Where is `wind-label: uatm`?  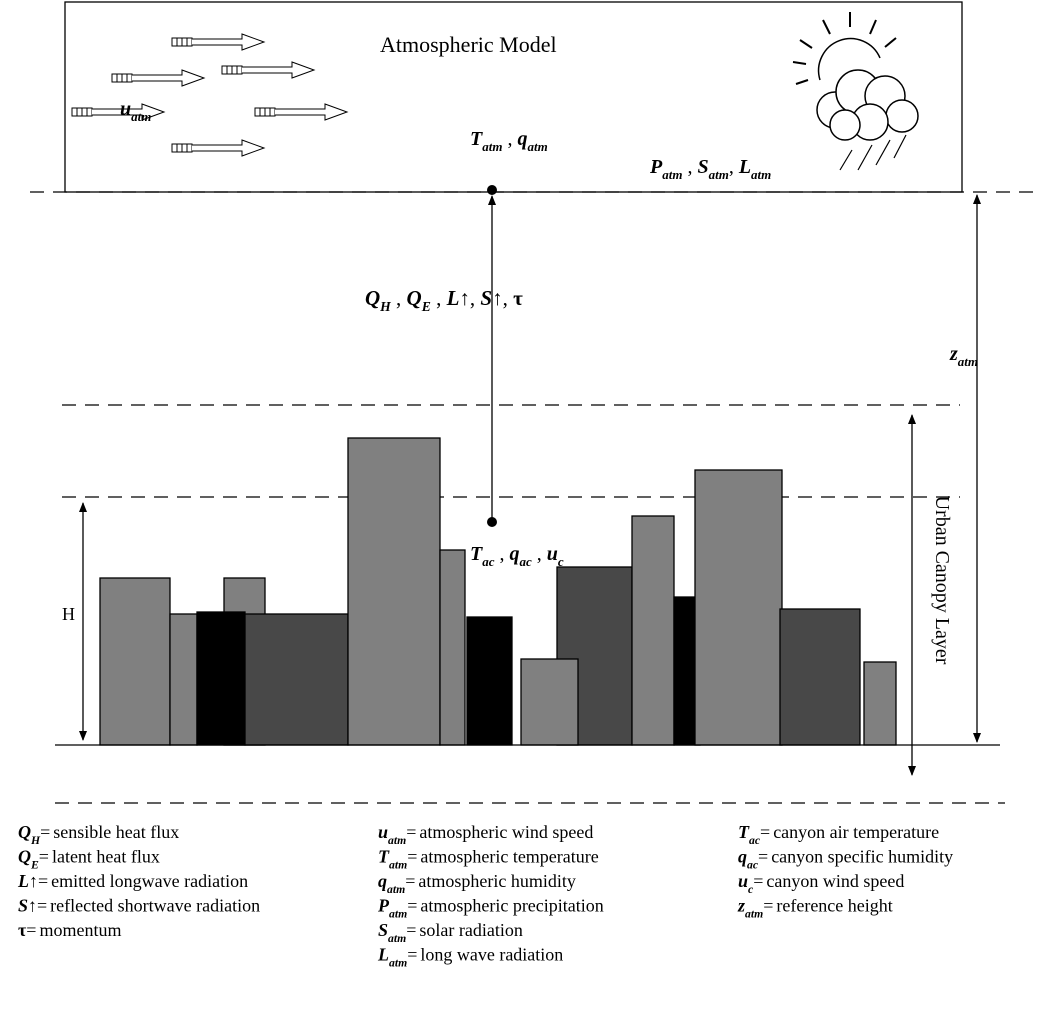 wind-label: uatm is located at coordinates (135, 111).